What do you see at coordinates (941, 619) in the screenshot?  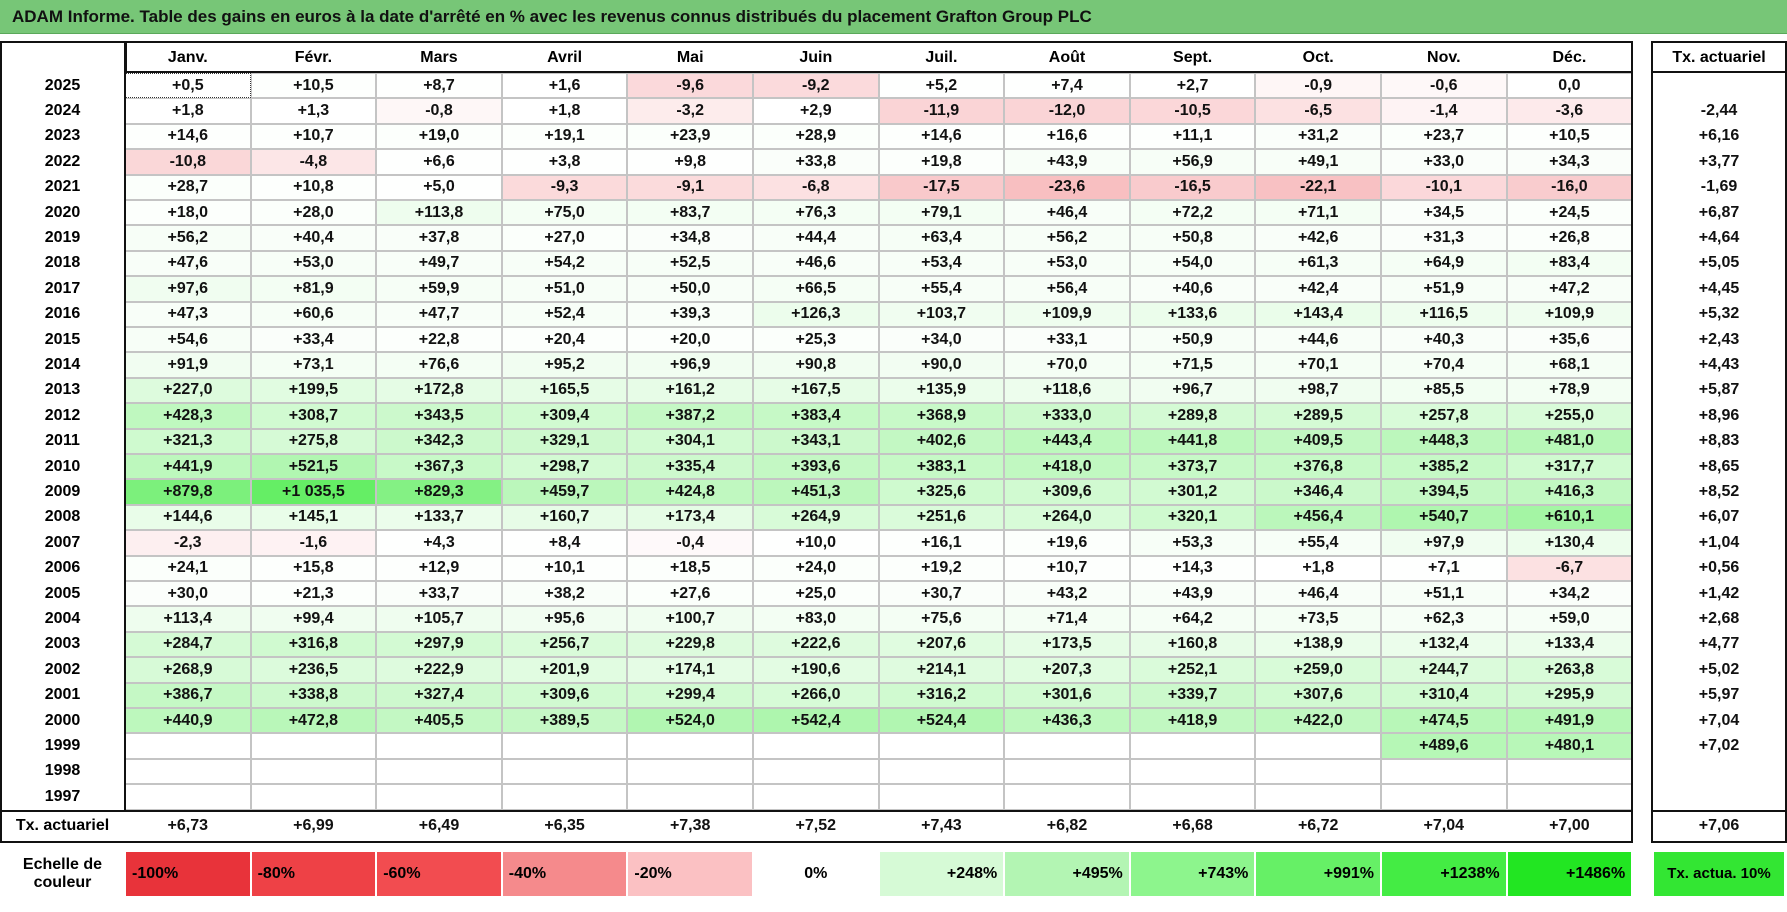 I see `value-cell: +75,6` at bounding box center [941, 619].